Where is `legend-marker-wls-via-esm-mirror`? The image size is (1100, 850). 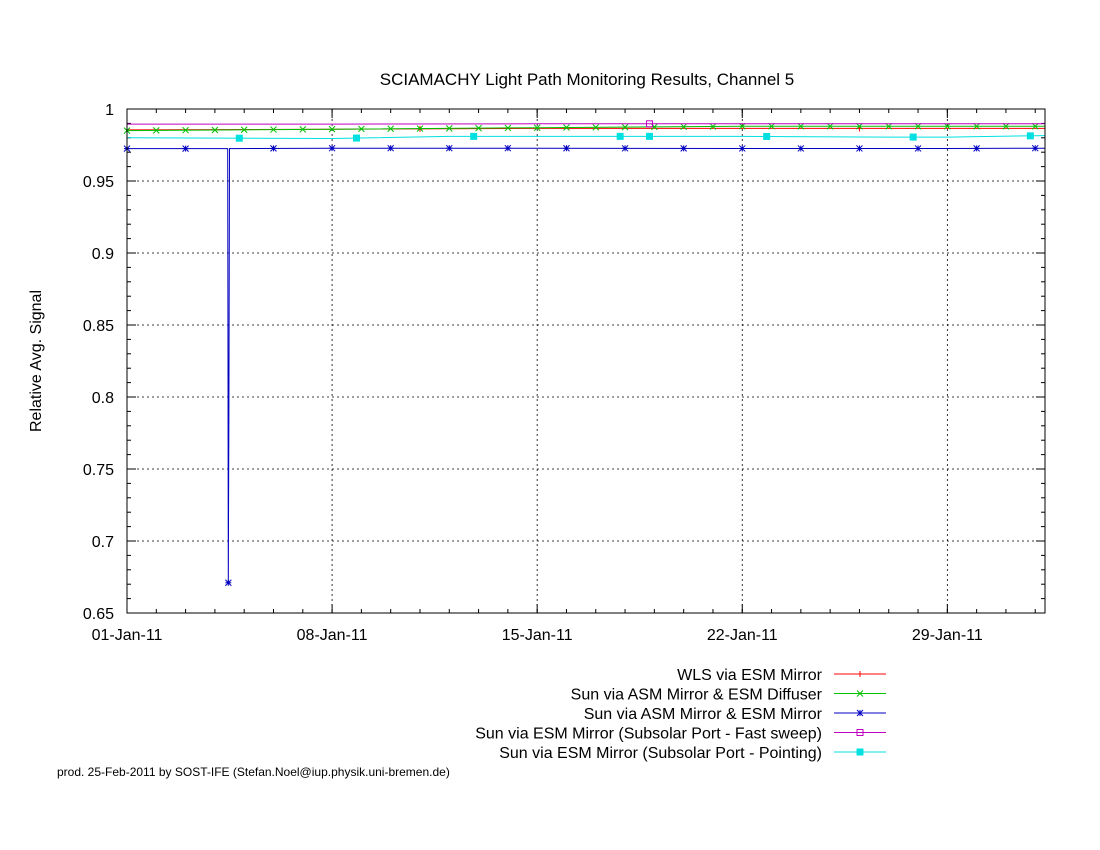 legend-marker-wls-via-esm-mirror is located at coordinates (860, 674).